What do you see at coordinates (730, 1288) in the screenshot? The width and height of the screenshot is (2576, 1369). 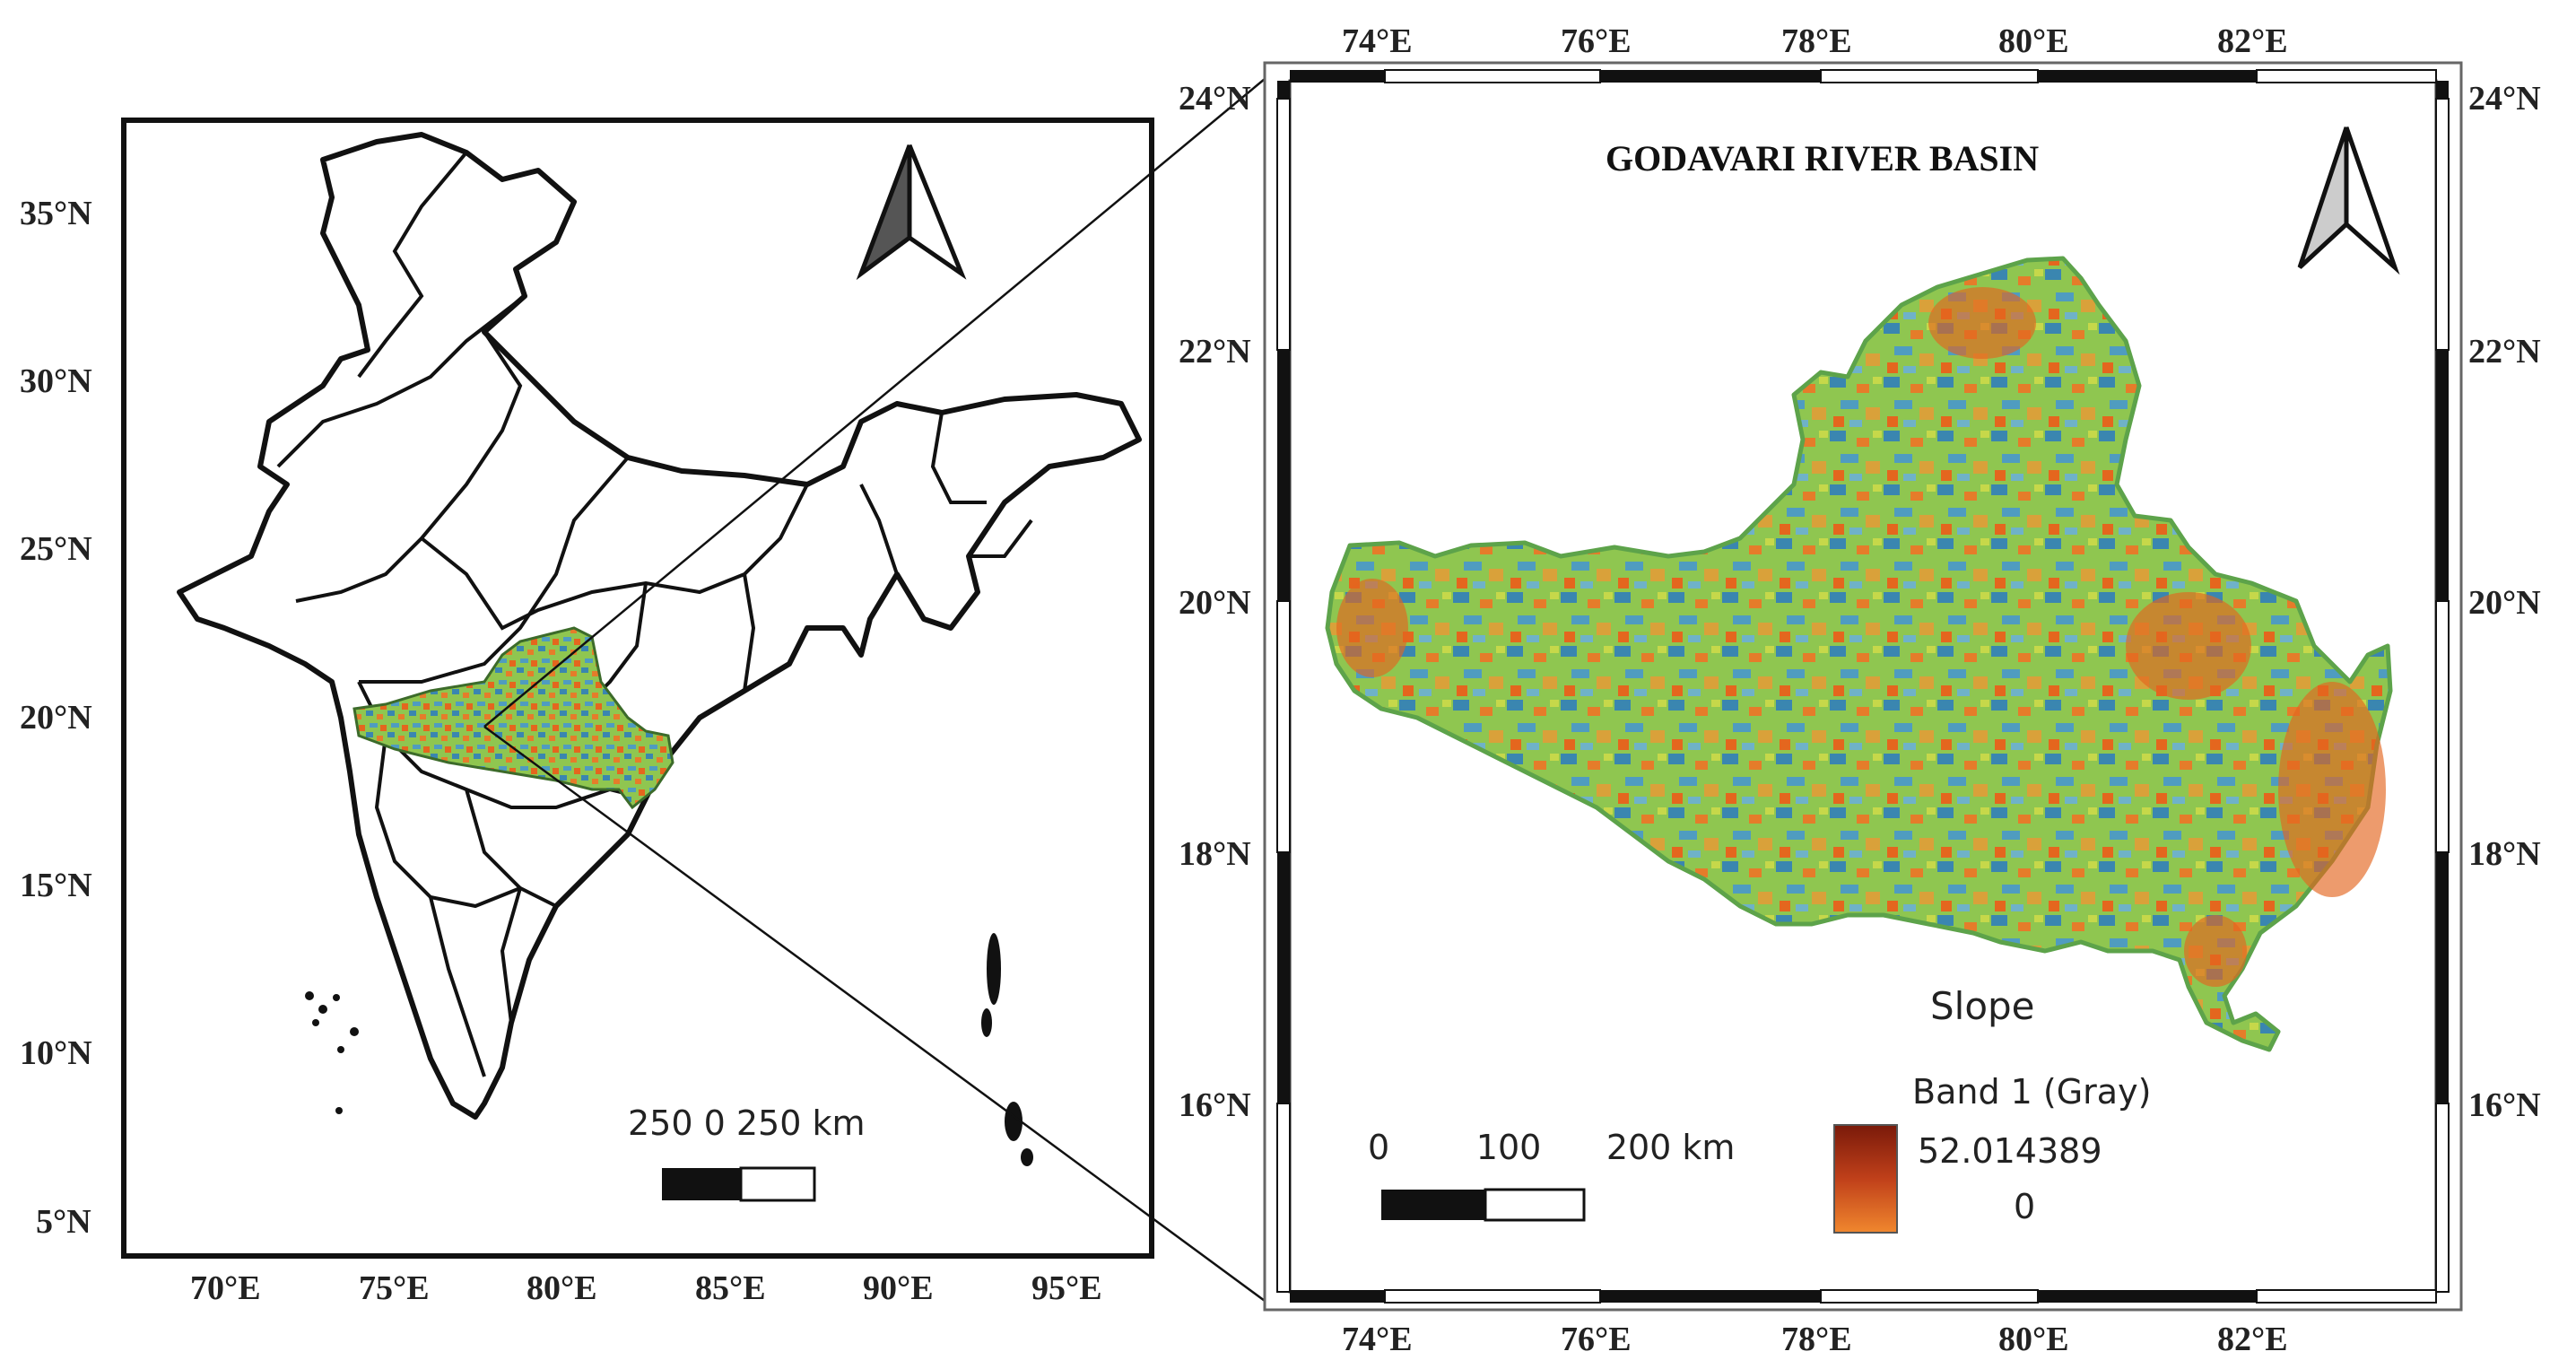 I see `lon-label: 85°E` at bounding box center [730, 1288].